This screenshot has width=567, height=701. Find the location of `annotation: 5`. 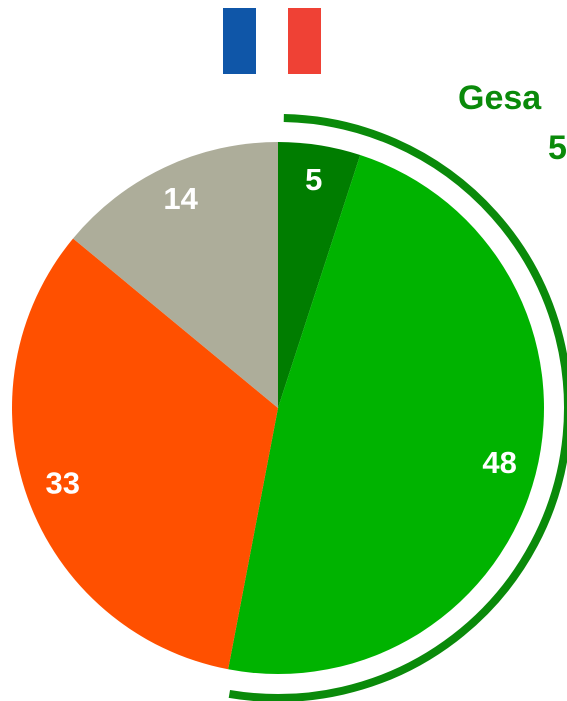

annotation: 5 is located at coordinates (557, 148).